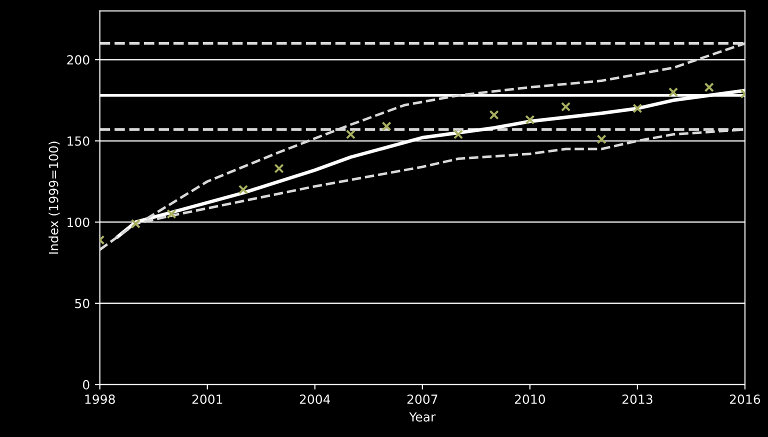  What do you see at coordinates (86, 385) in the screenshot?
I see `y-tick-label: 0` at bounding box center [86, 385].